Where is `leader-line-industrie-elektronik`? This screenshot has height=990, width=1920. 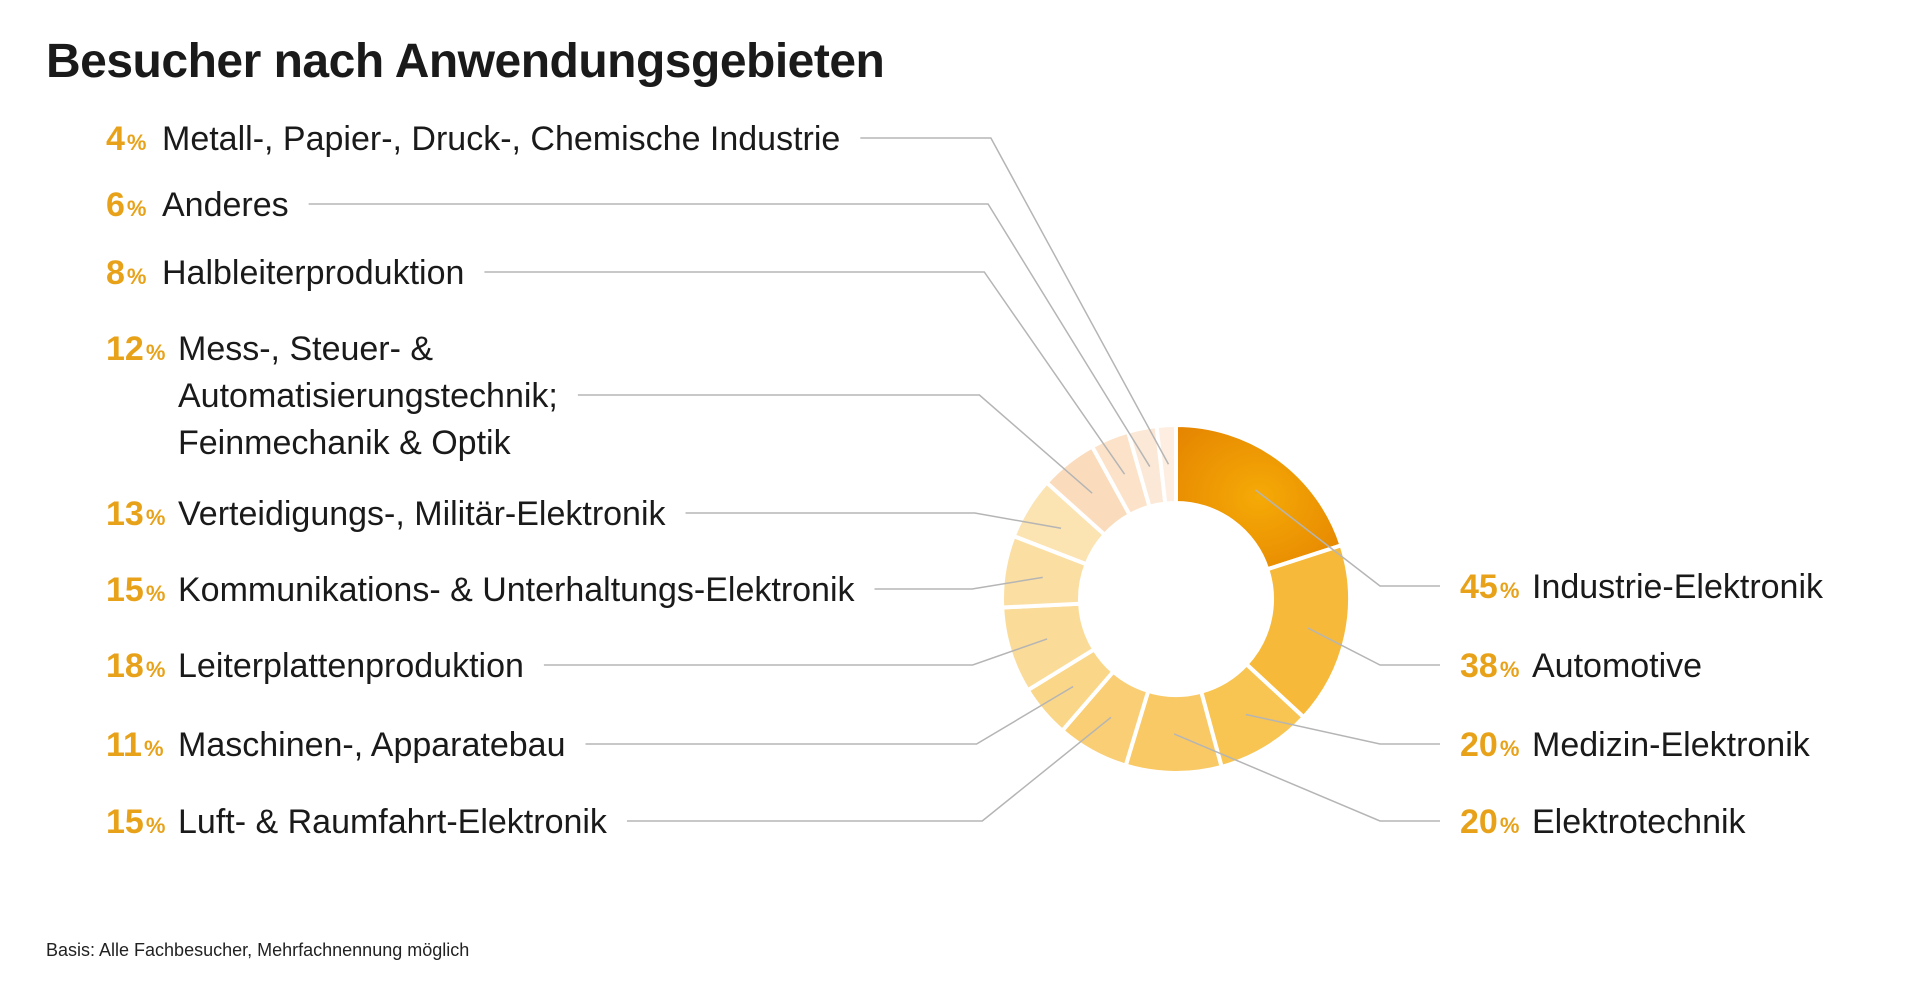
leader-line-industrie-elektronik is located at coordinates (1347, 538).